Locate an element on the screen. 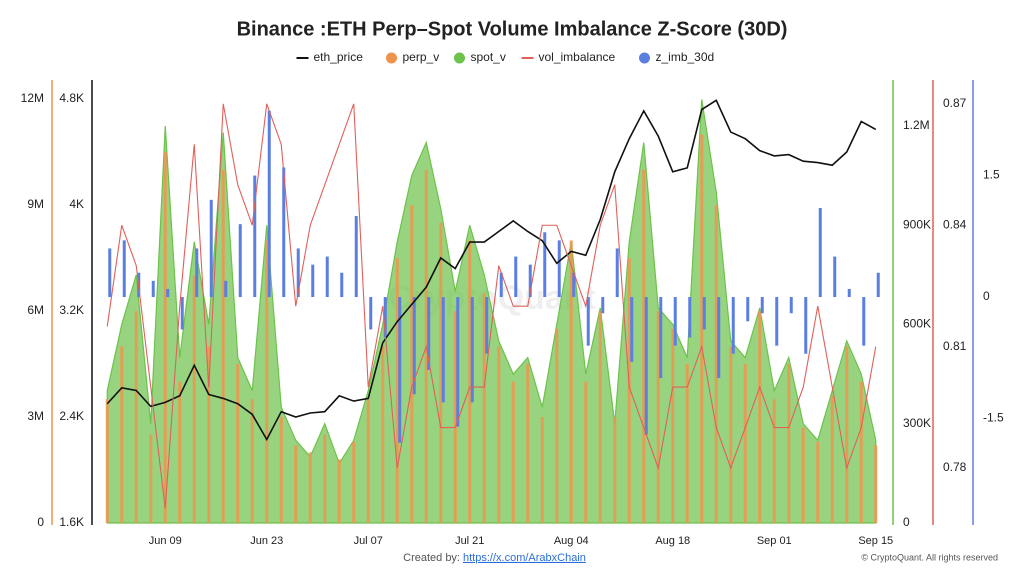 This screenshot has width=1024, height=576. x-tick-label: Jun 23 is located at coordinates (266, 541).